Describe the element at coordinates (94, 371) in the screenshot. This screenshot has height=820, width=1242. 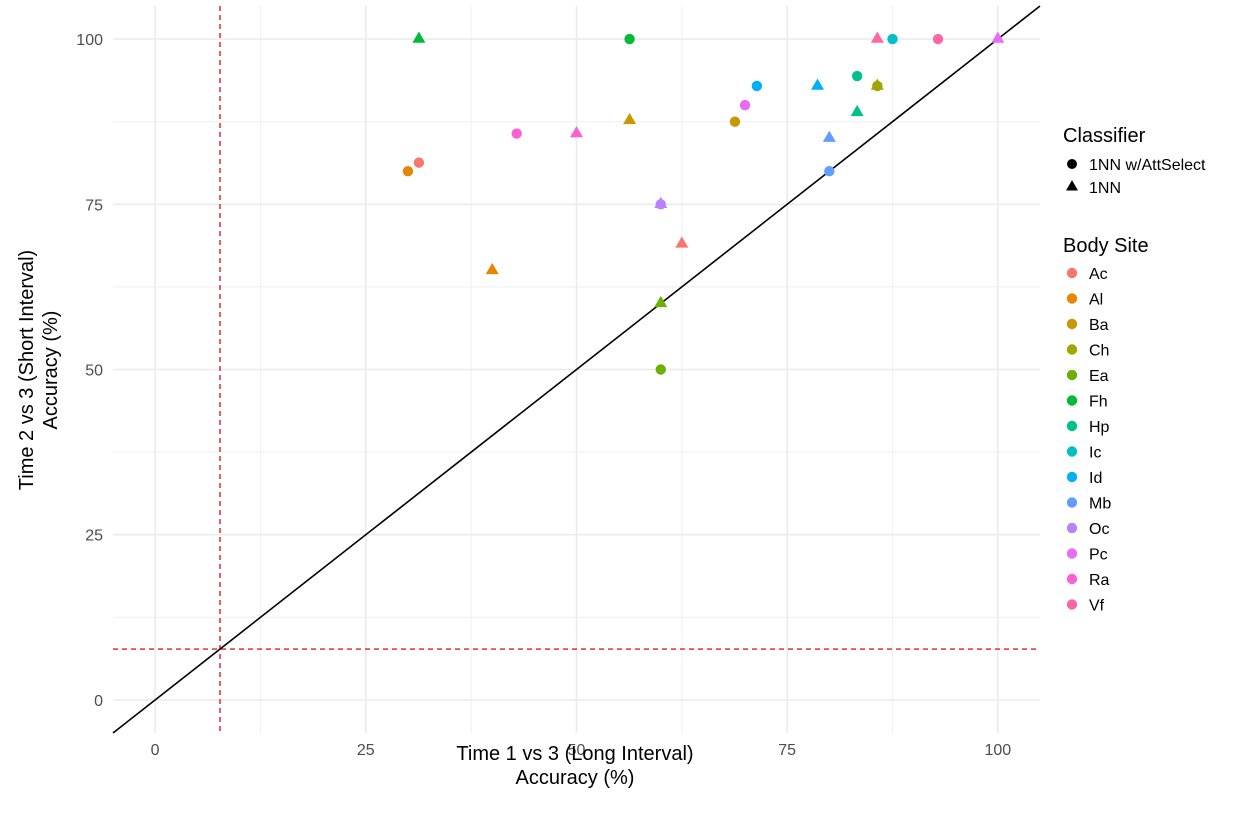
I see `y-tick-label: 50` at that location.